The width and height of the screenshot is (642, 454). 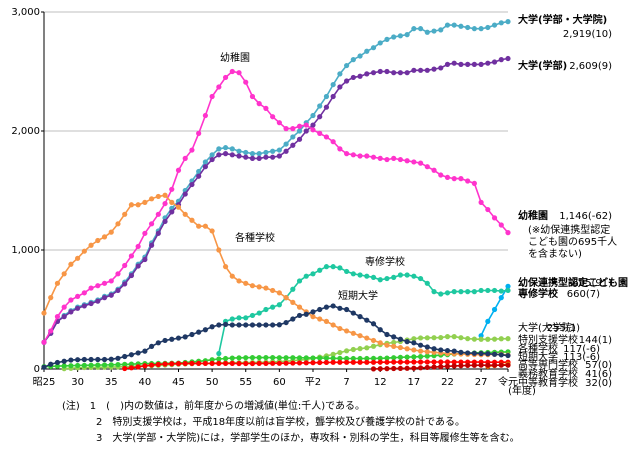 I want to click on legend-label: 各種学校, so click(x=538, y=348).